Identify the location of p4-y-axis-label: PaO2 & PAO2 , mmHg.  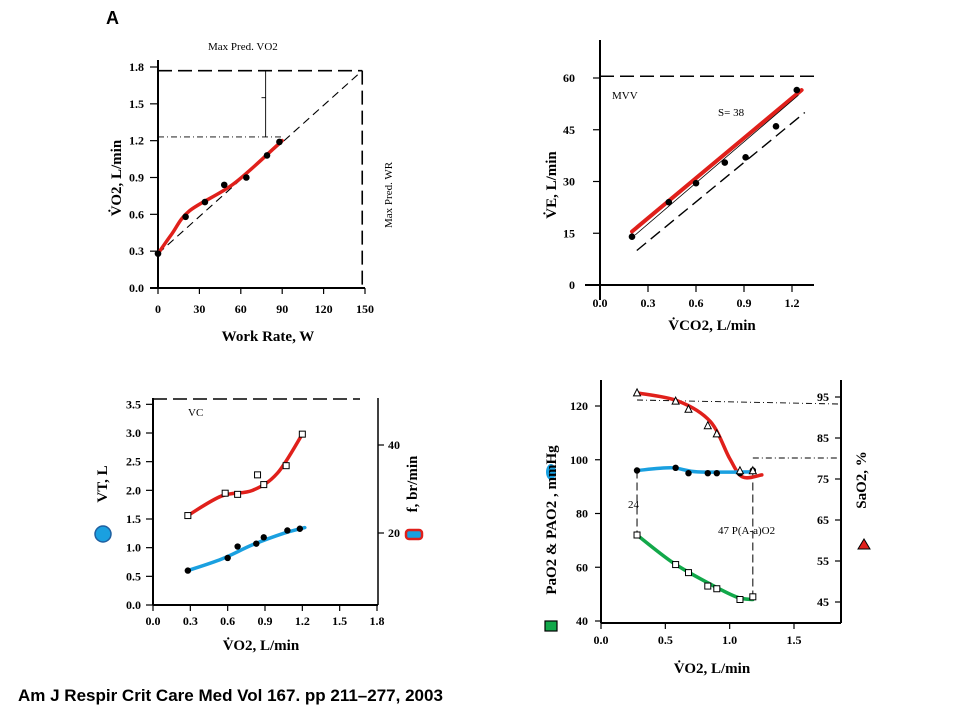
(552, 520).